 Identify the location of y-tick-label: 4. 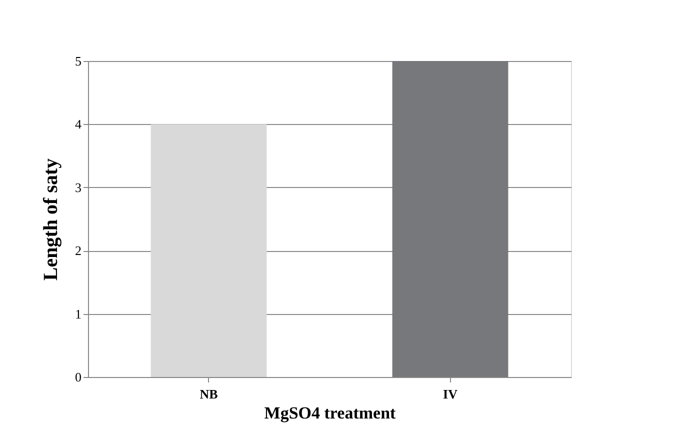
(78, 124).